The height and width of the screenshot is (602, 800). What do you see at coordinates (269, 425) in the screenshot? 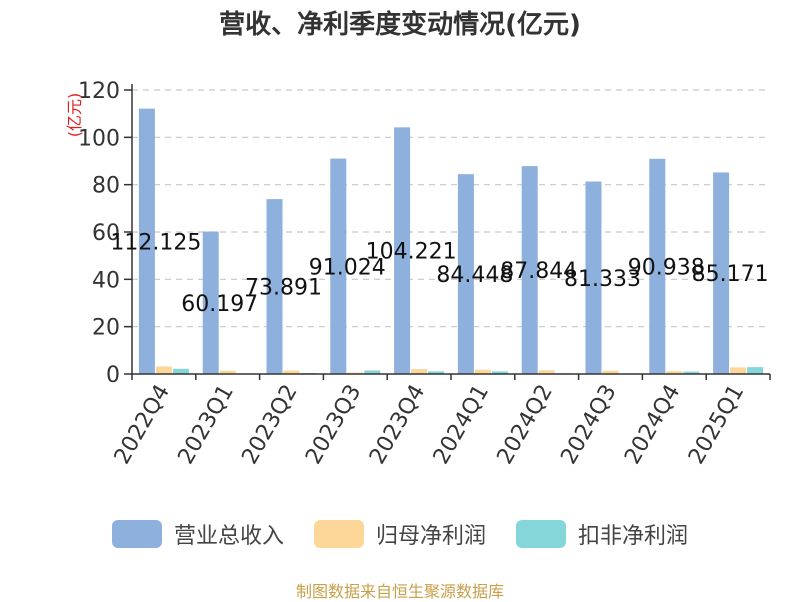
I see `x-tick-label: 2023Q2` at bounding box center [269, 425].